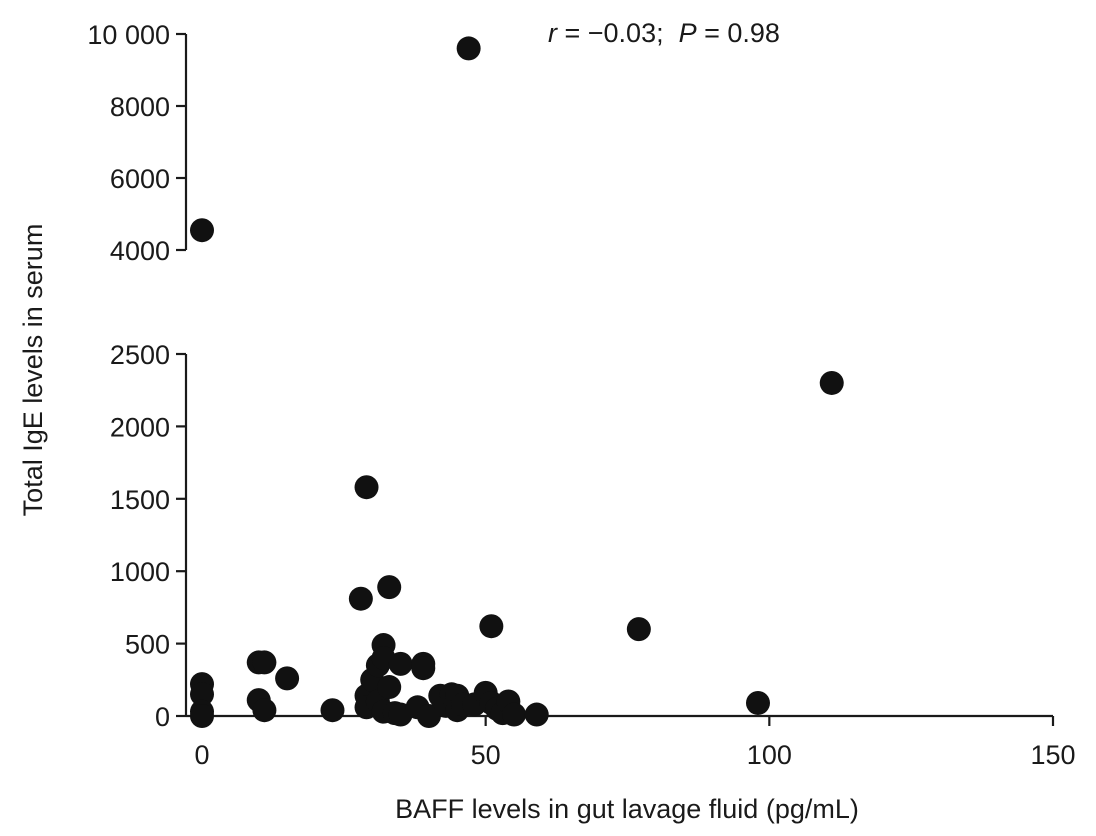 The image size is (1096, 836). What do you see at coordinates (140, 251) in the screenshot?
I see `y-tick-label: 4000` at bounding box center [140, 251].